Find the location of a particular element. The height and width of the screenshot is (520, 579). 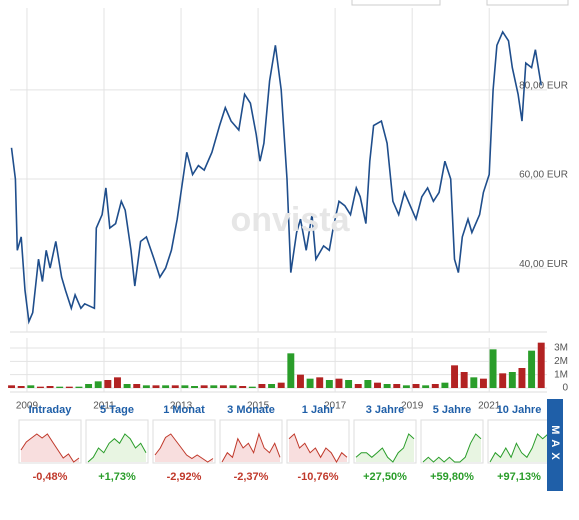

period-tile: -2,37% 3 Monate is located at coordinates (251, 443).